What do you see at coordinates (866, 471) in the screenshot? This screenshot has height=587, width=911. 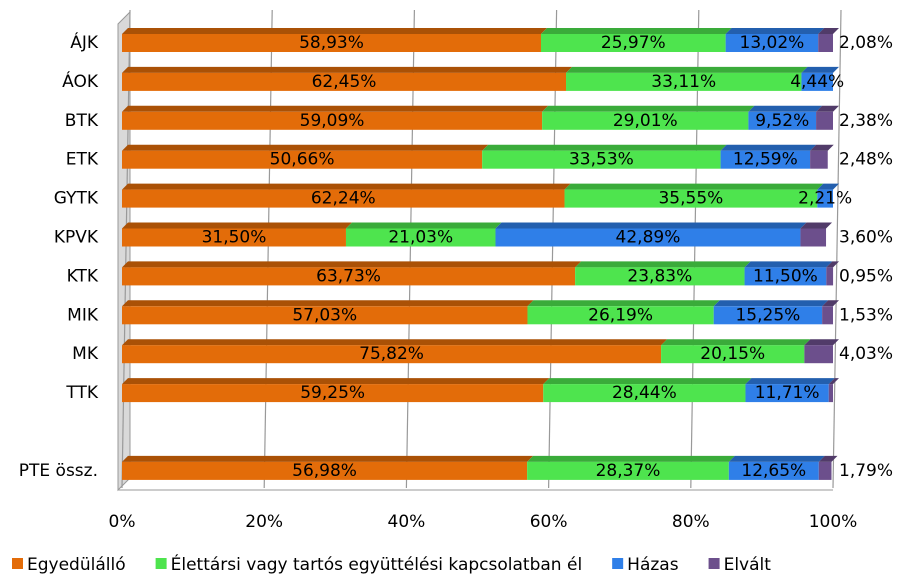 I see `data-label: 1,79%` at bounding box center [866, 471].